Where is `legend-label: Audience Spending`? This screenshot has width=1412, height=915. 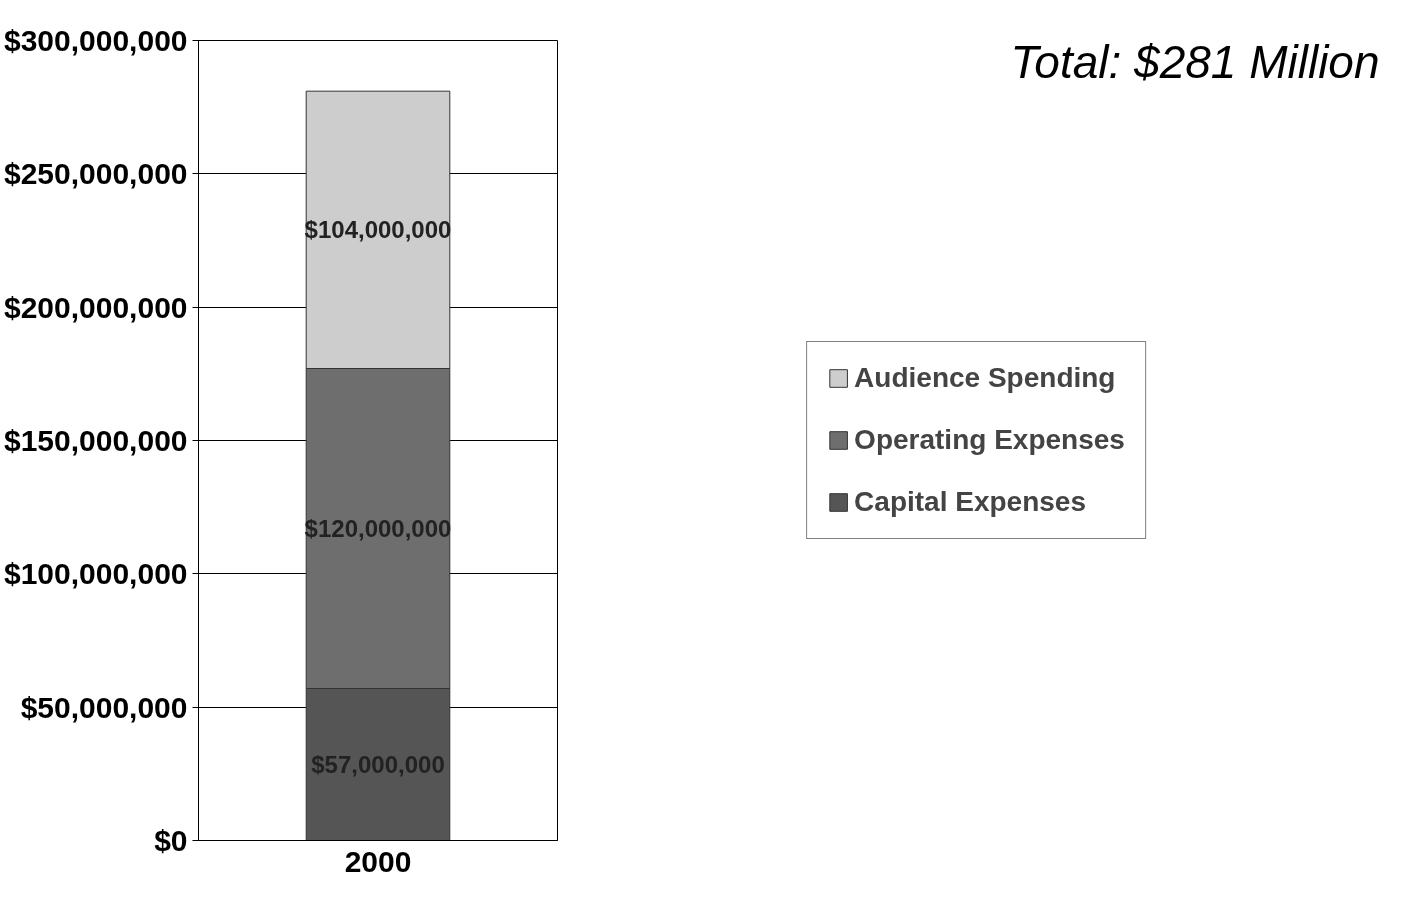
legend-label: Audience Spending is located at coordinates (985, 378).